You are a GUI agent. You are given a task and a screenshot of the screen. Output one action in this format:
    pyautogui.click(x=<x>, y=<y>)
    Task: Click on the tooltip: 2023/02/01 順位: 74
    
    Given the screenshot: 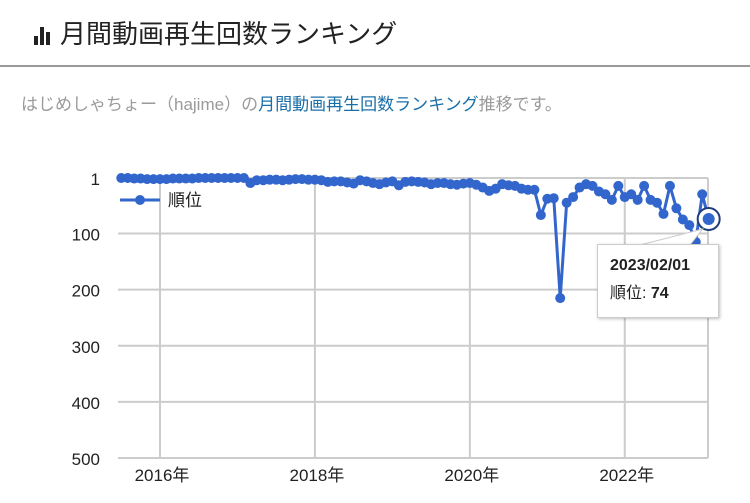 What is the action you would take?
    pyautogui.click(x=658, y=281)
    